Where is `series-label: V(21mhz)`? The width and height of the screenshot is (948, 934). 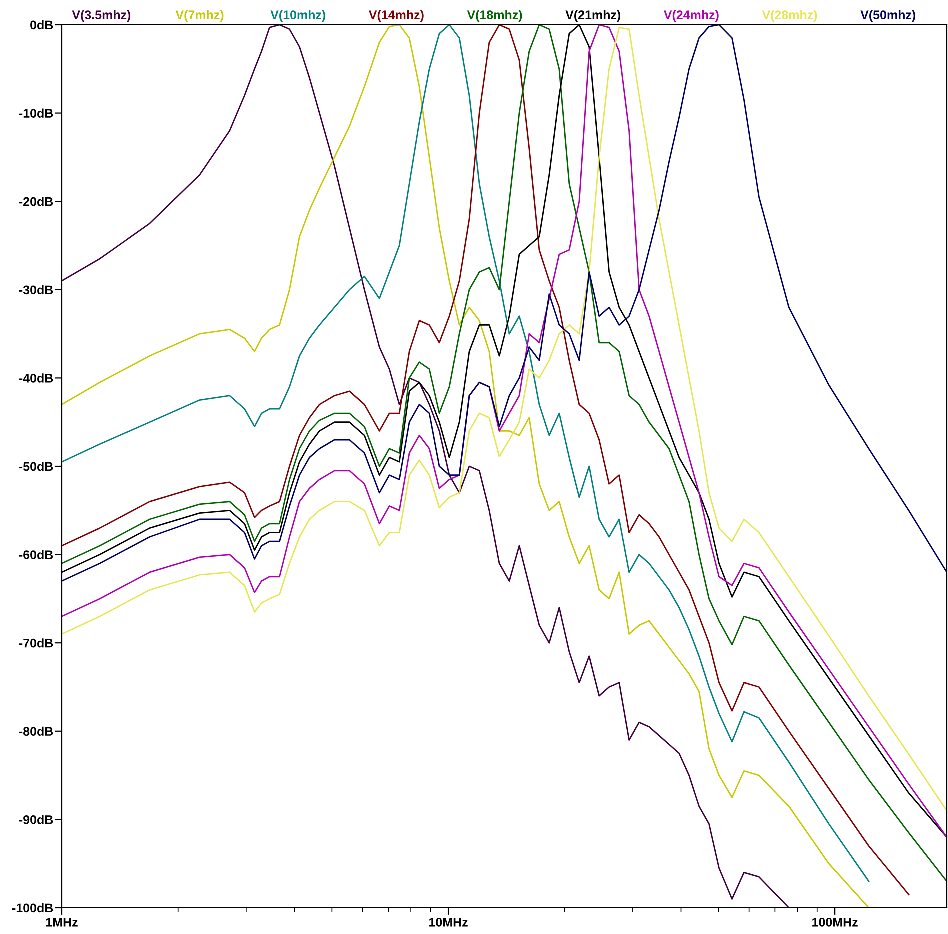
series-label: V(21mhz) is located at coordinates (593, 16).